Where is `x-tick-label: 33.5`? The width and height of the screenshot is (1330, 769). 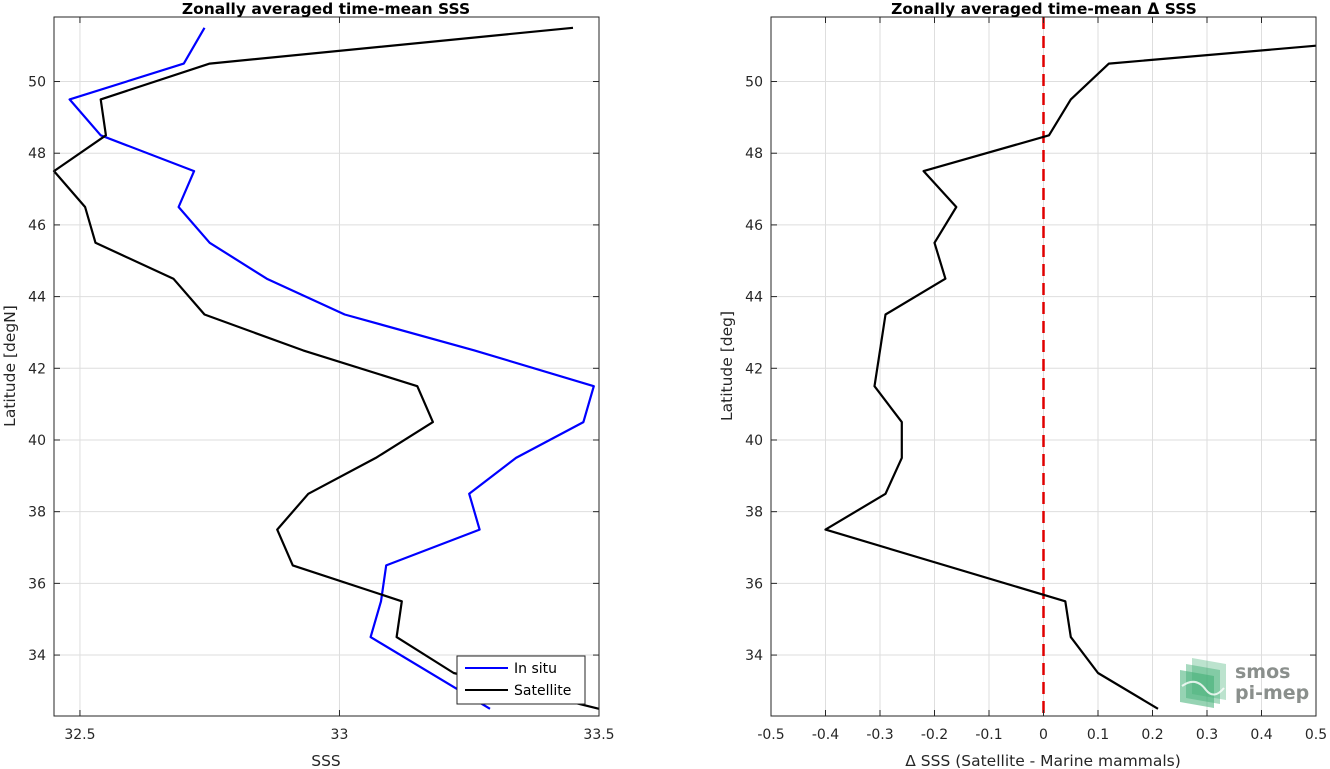
x-tick-label: 33.5 is located at coordinates (598, 735).